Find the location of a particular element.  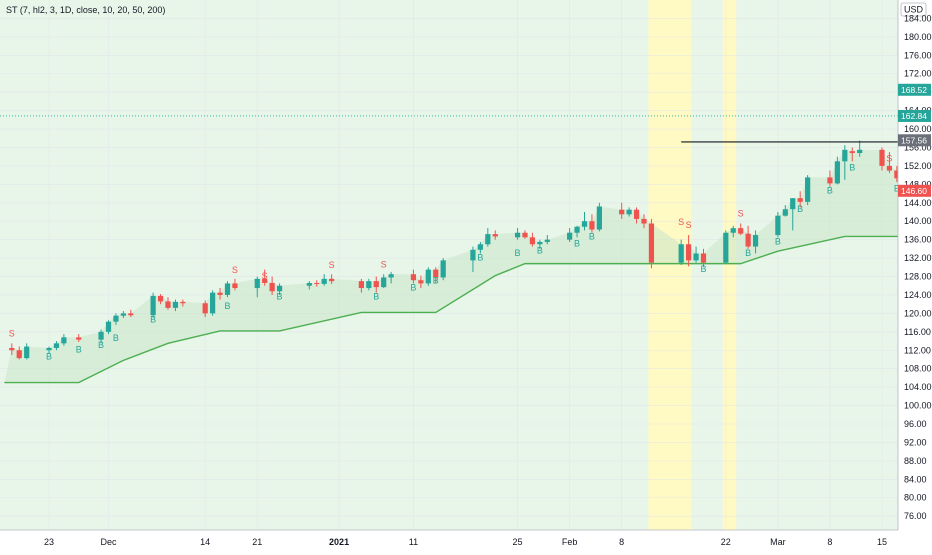

price-tick-label: 112.00 is located at coordinates (917, 350).